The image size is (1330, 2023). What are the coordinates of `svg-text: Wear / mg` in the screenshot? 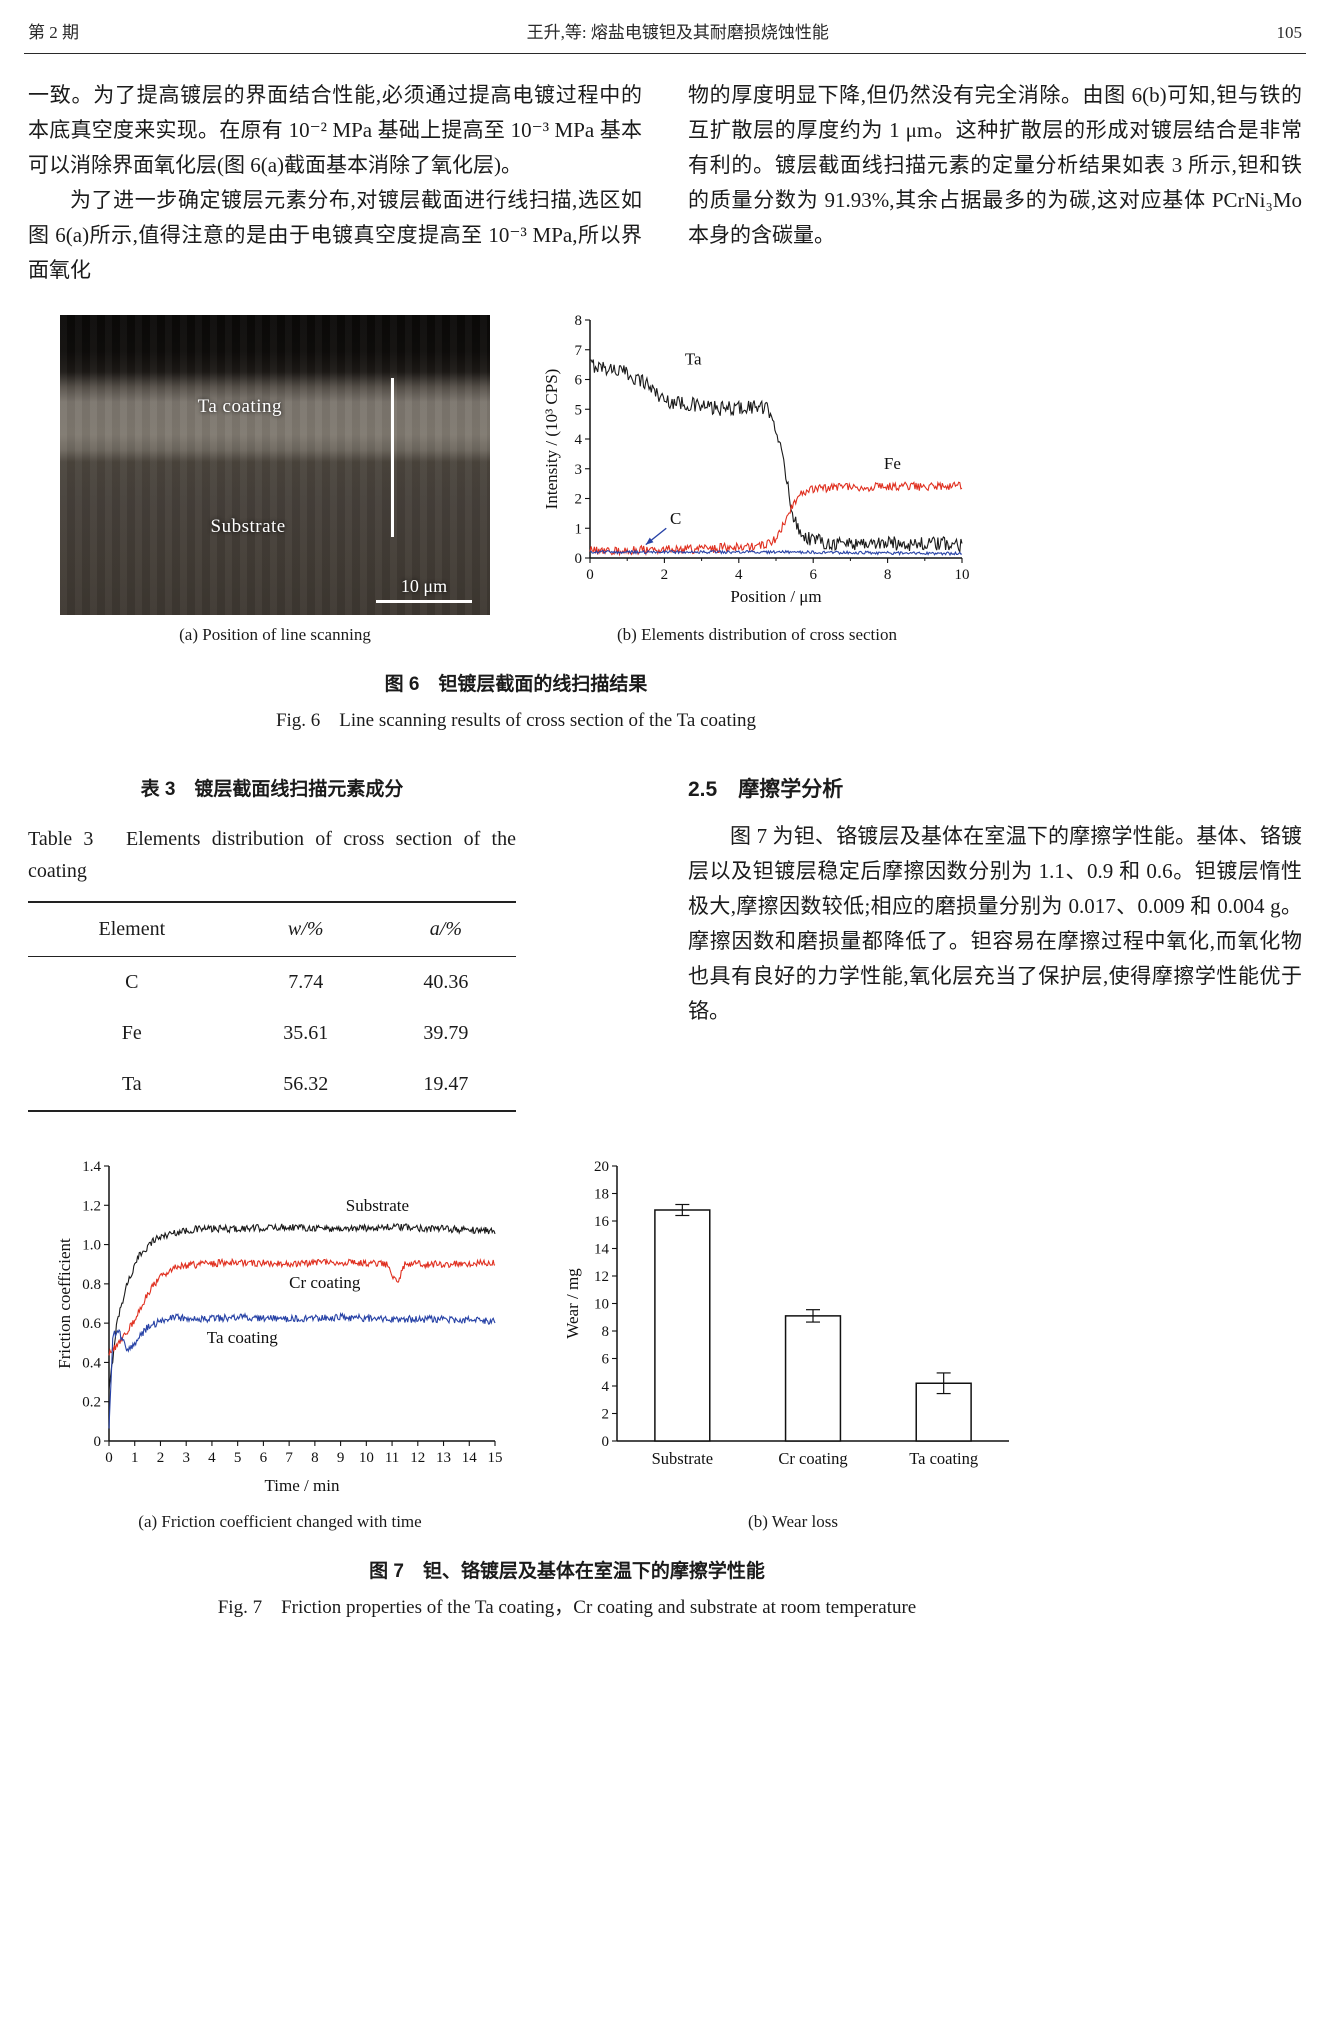 It's located at (572, 1303).